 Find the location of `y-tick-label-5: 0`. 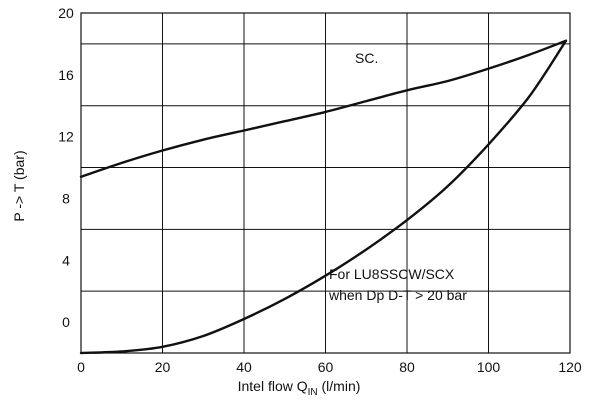

y-tick-label-5: 0 is located at coordinates (66, 322).